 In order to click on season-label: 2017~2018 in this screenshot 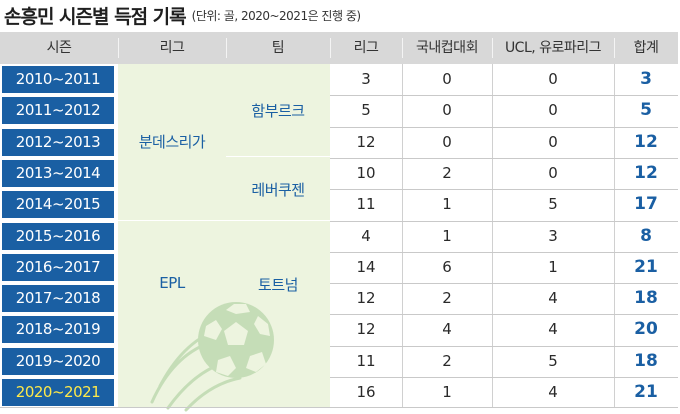, I will do `click(58, 299)`.